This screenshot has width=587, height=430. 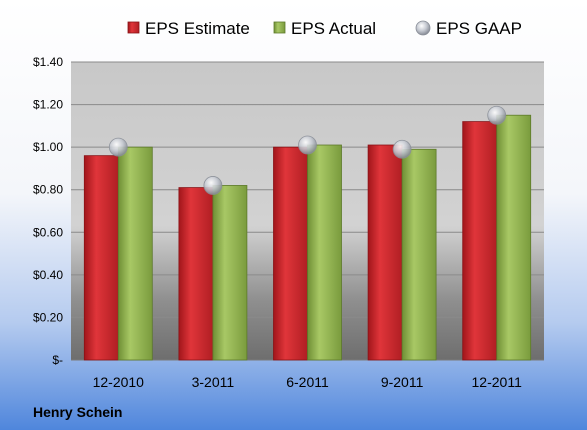 What do you see at coordinates (48, 147) in the screenshot?
I see `y-tick-label: $1.00` at bounding box center [48, 147].